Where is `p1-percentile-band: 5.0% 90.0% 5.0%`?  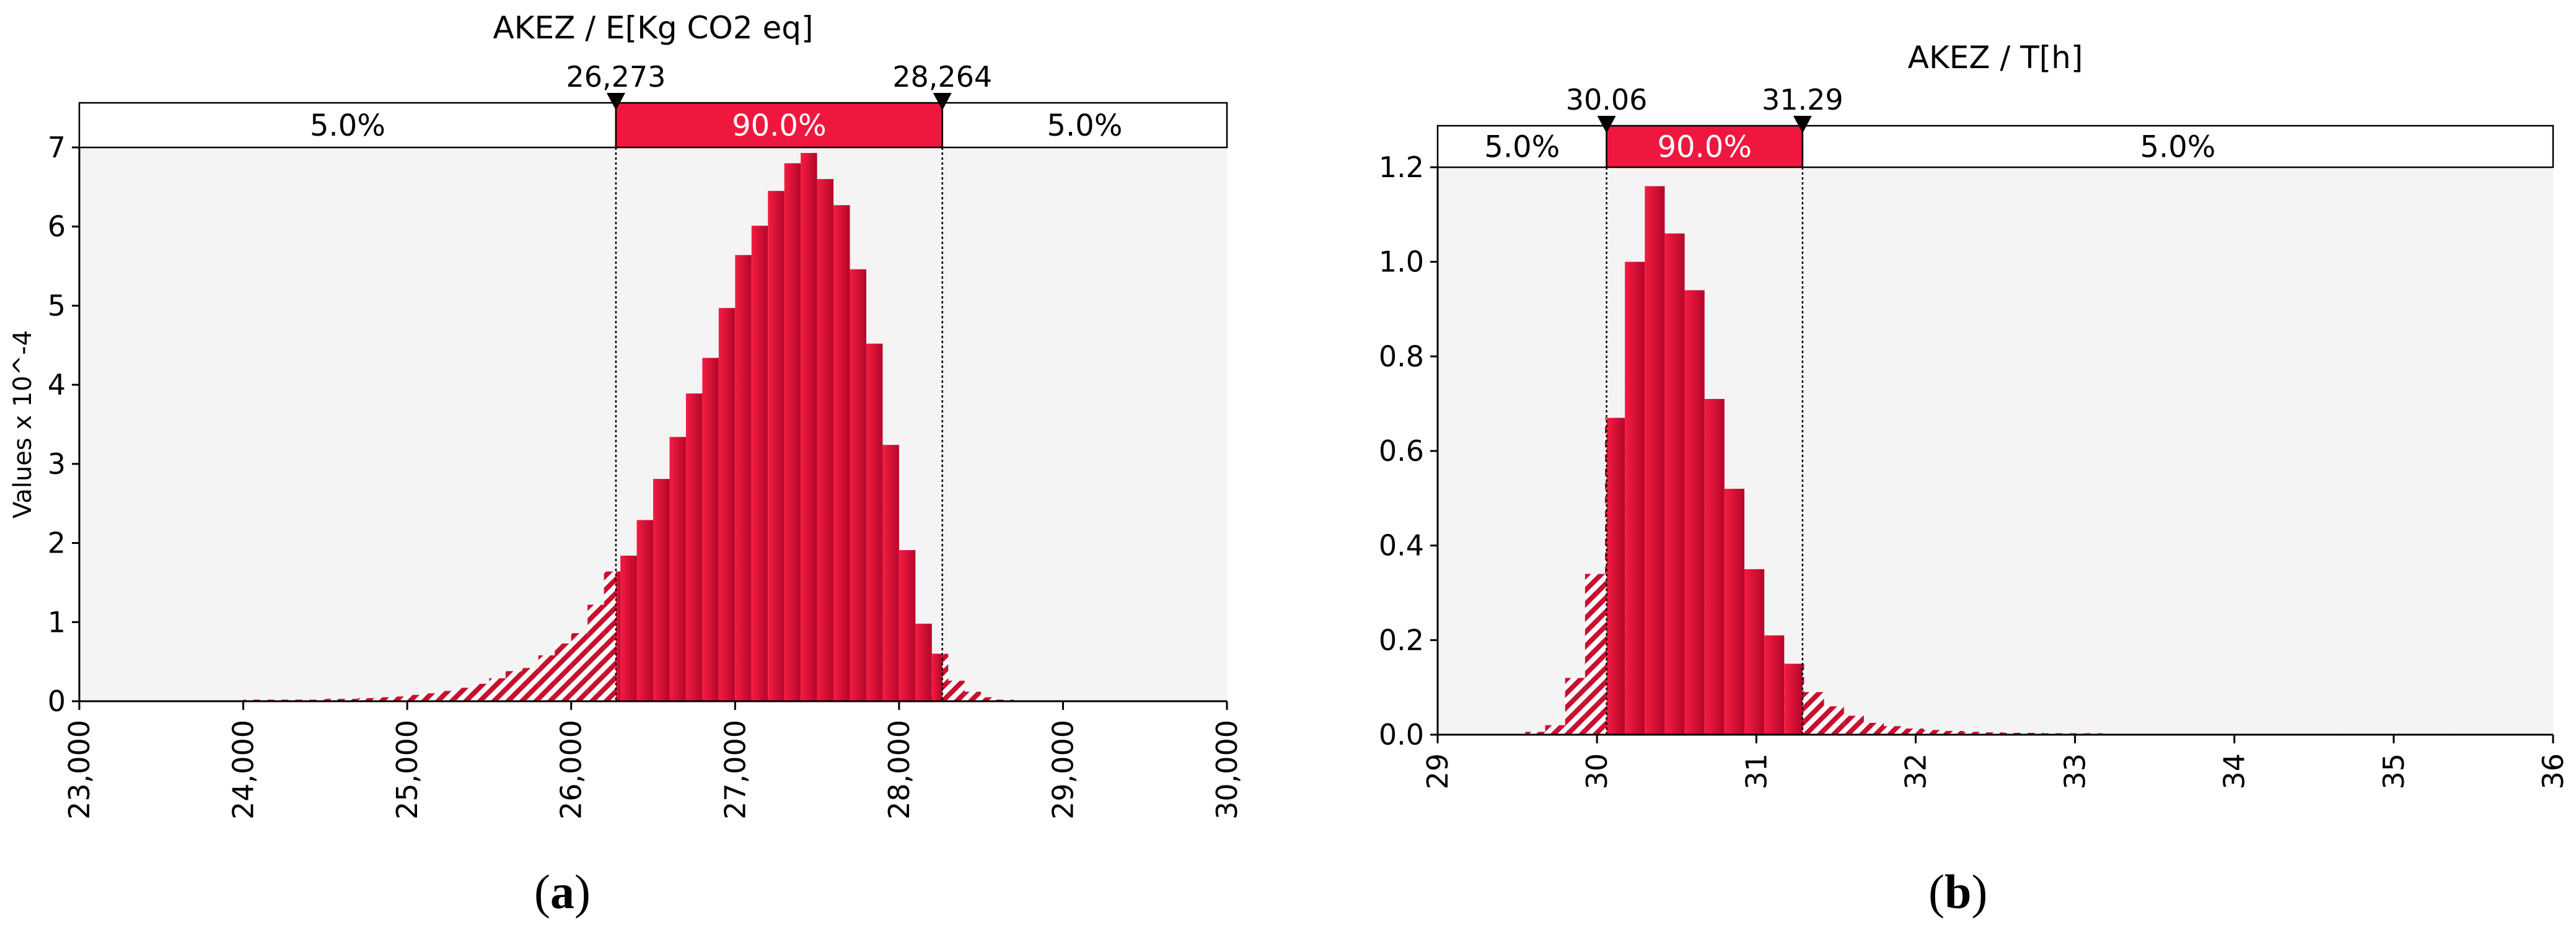
p1-percentile-band: 5.0% 90.0% 5.0% is located at coordinates (1995, 146).